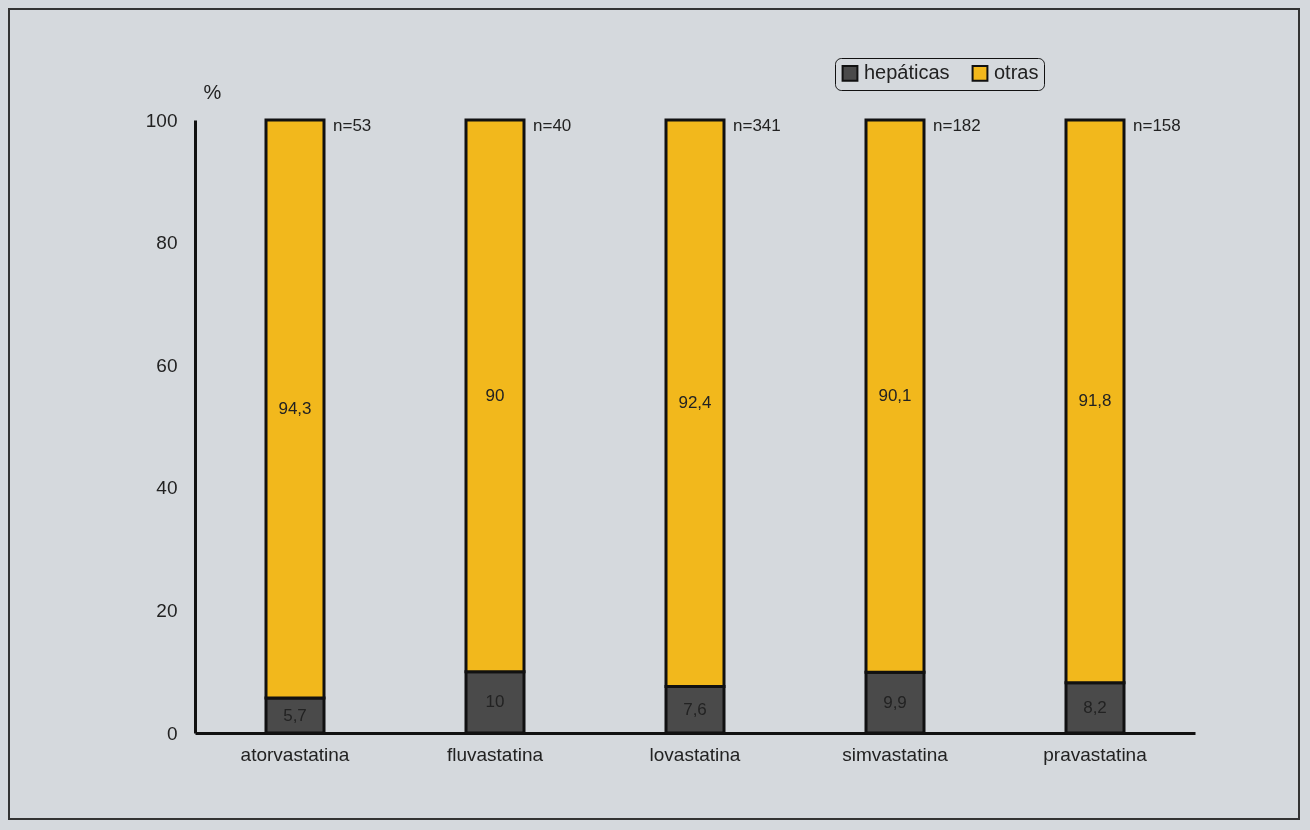  I want to click on y-axis-title: %, so click(212, 91).